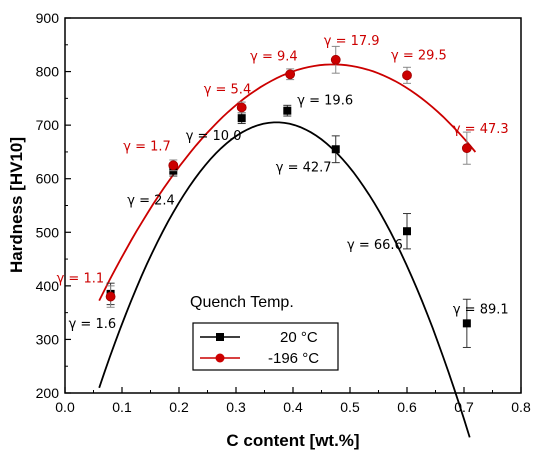  What do you see at coordinates (292, 440) in the screenshot?
I see `x-axis-title: C content [wt.%]` at bounding box center [292, 440].